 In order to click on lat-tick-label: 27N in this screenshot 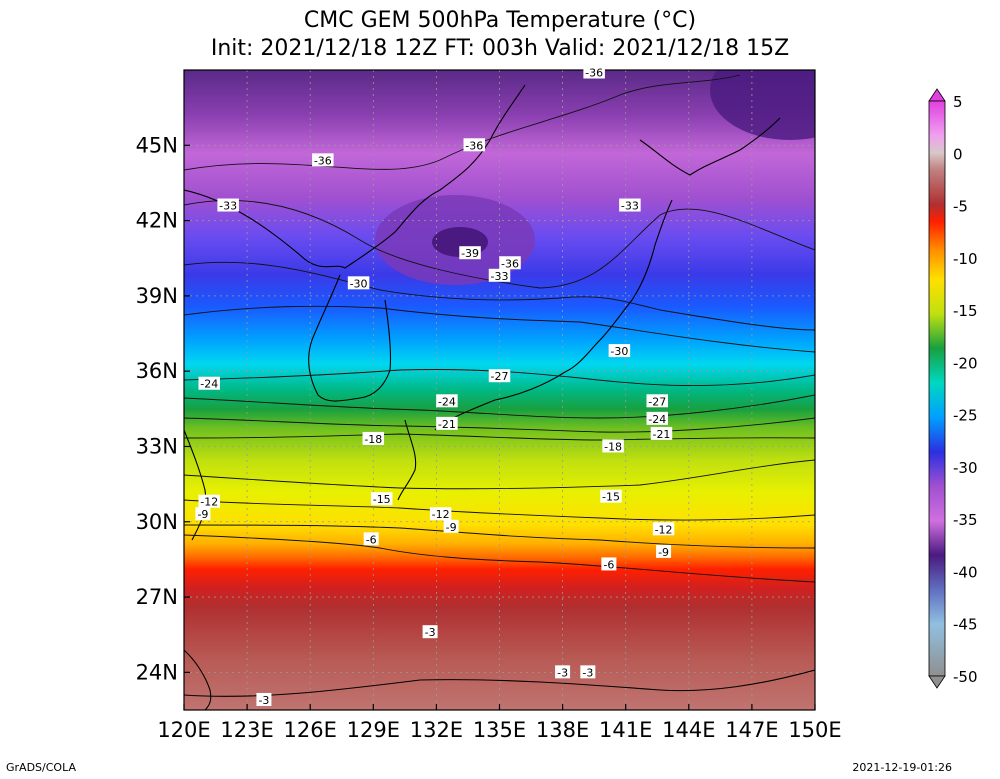, I will do `click(157, 597)`.